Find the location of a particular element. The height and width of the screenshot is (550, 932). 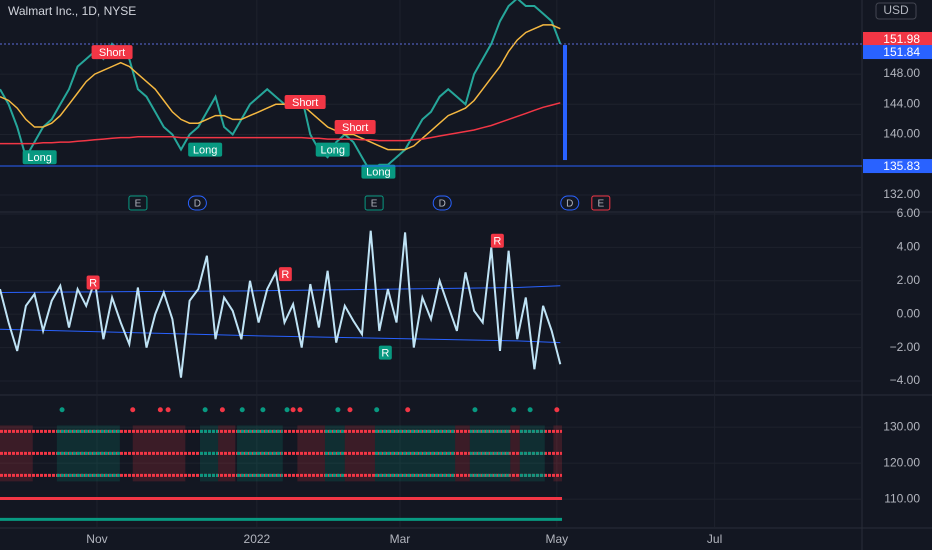

x-tick-label: 2022 is located at coordinates (257, 539).